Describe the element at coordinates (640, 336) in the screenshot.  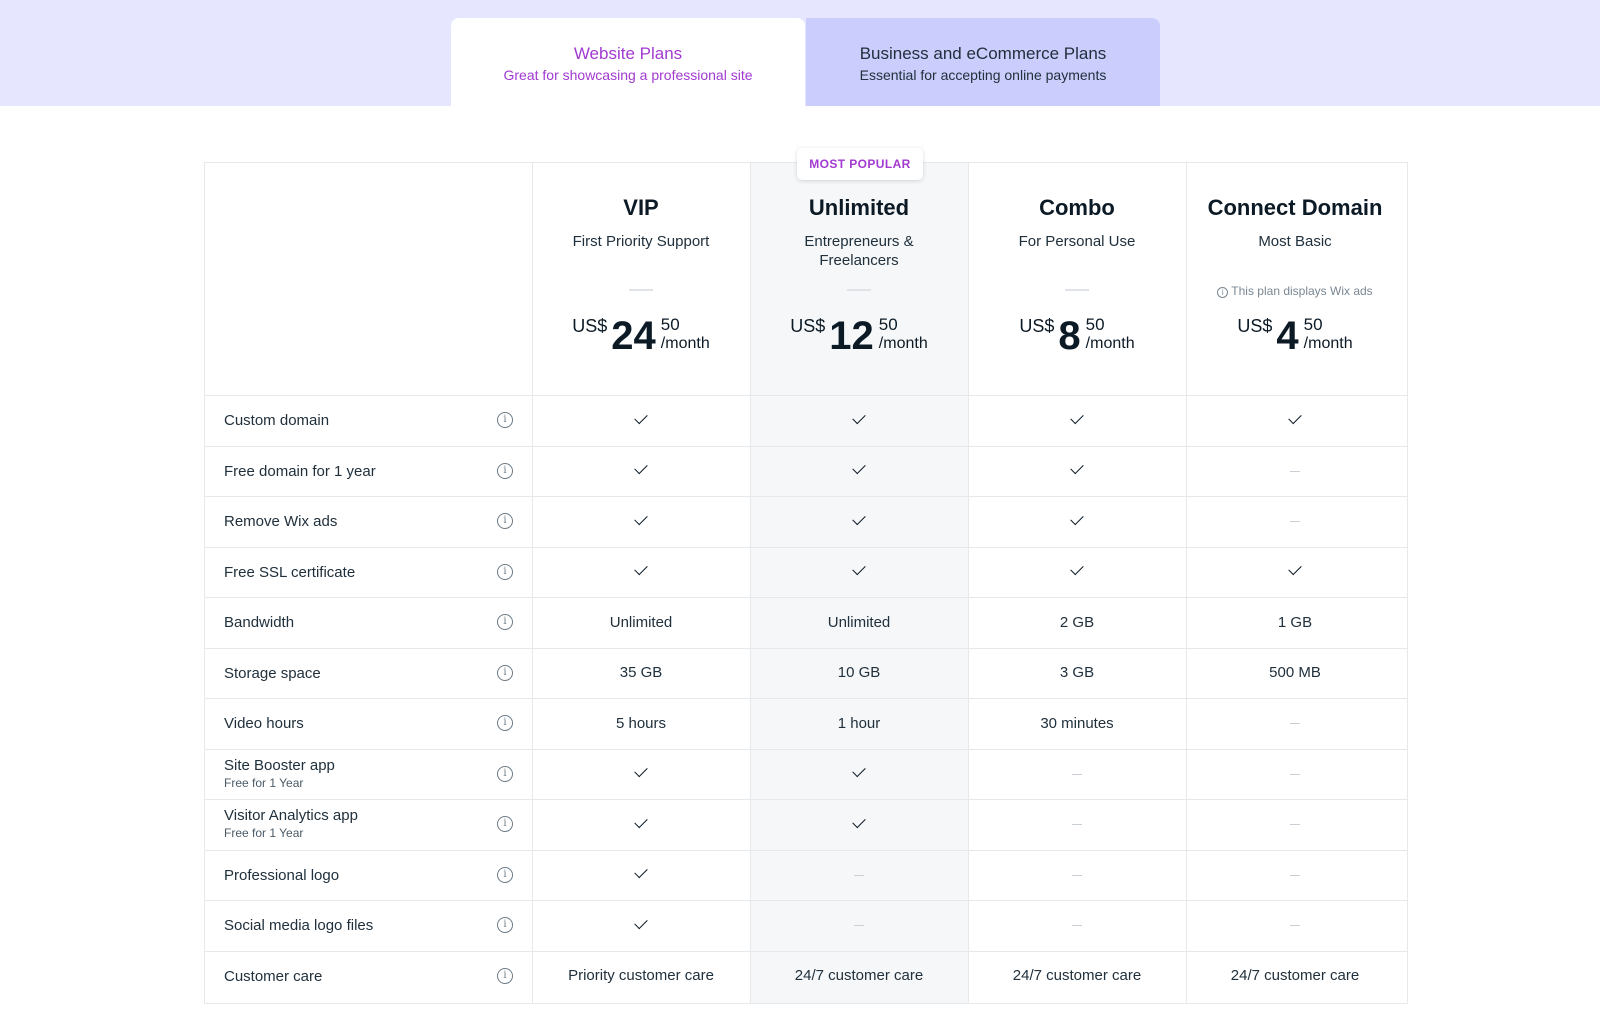
I see `price-group: US$ 24 50/month` at that location.